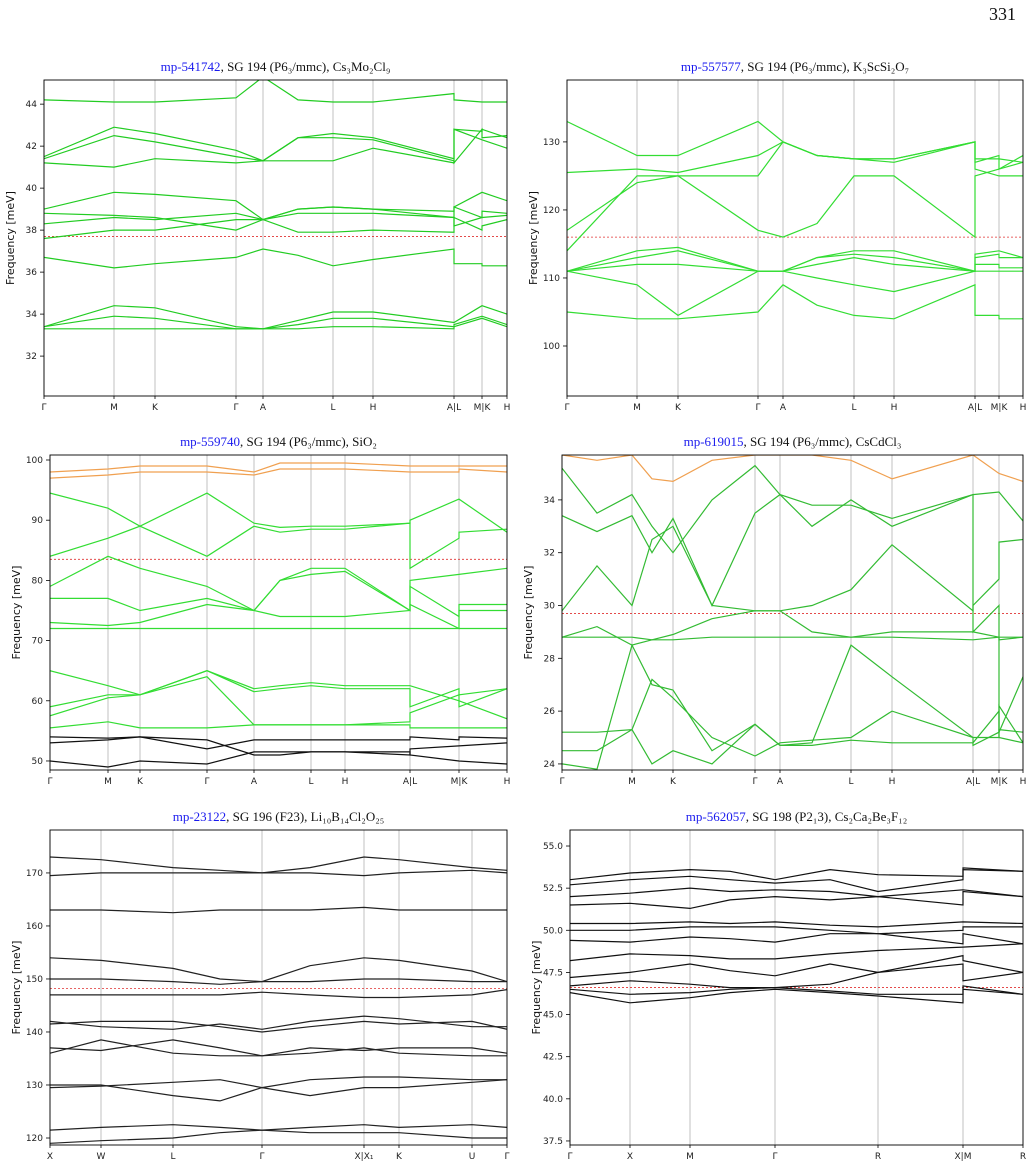  I want to click on x-tick-label: W, so click(101, 1157).